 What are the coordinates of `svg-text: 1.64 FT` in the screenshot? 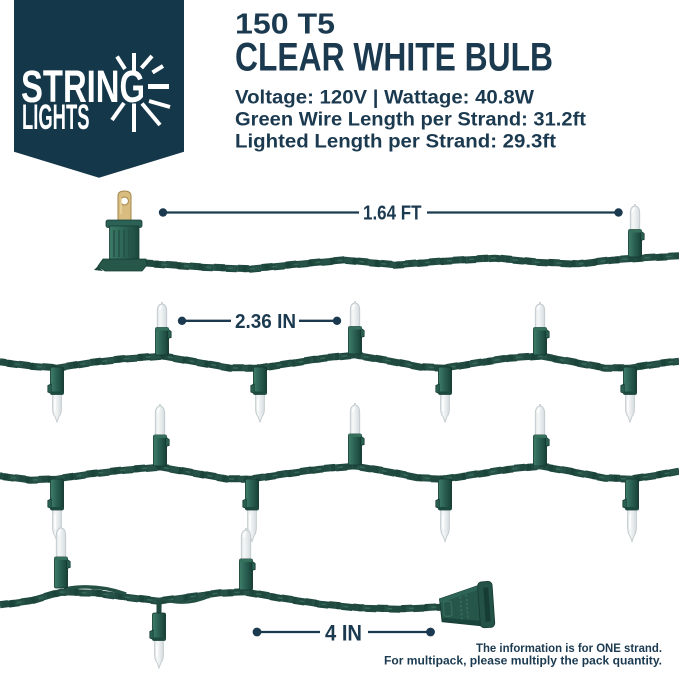 It's located at (392, 214).